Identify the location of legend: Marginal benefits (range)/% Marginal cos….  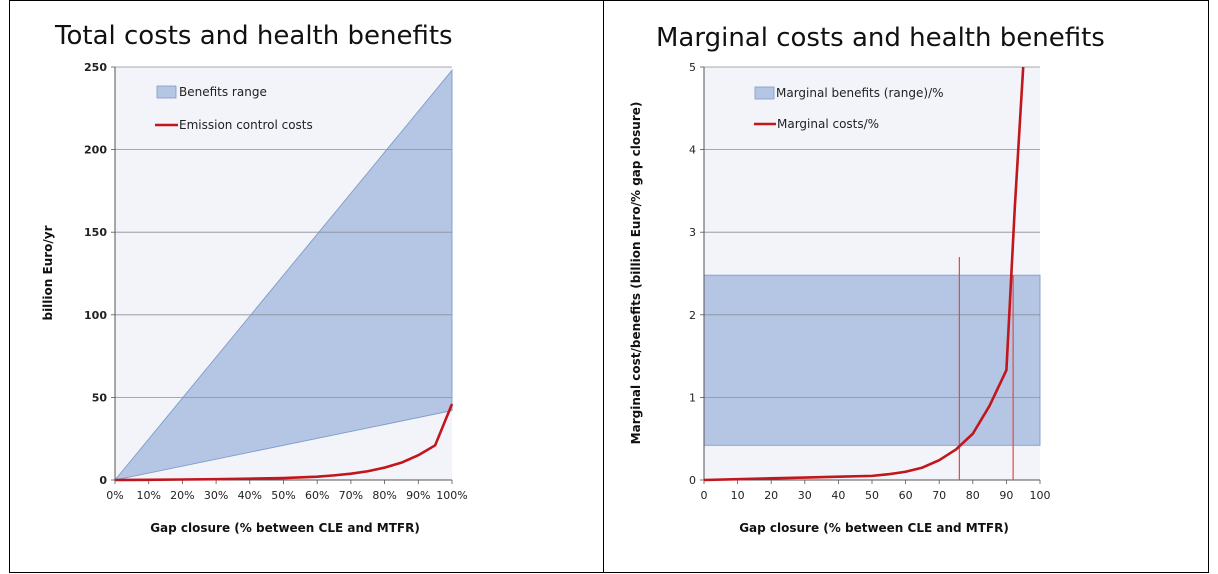
(849, 108).